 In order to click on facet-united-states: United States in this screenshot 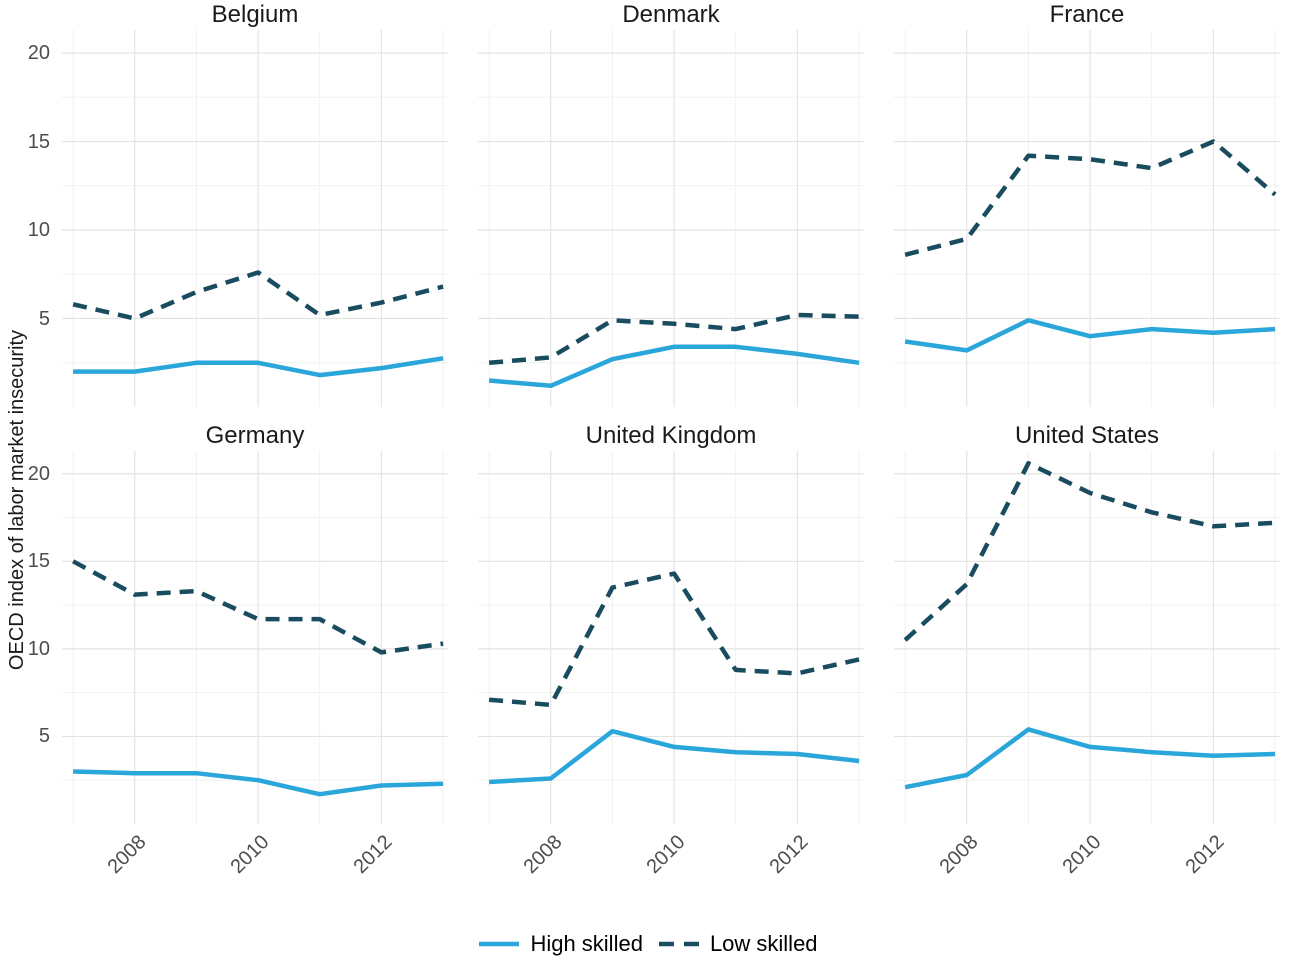, I will do `click(1087, 622)`.